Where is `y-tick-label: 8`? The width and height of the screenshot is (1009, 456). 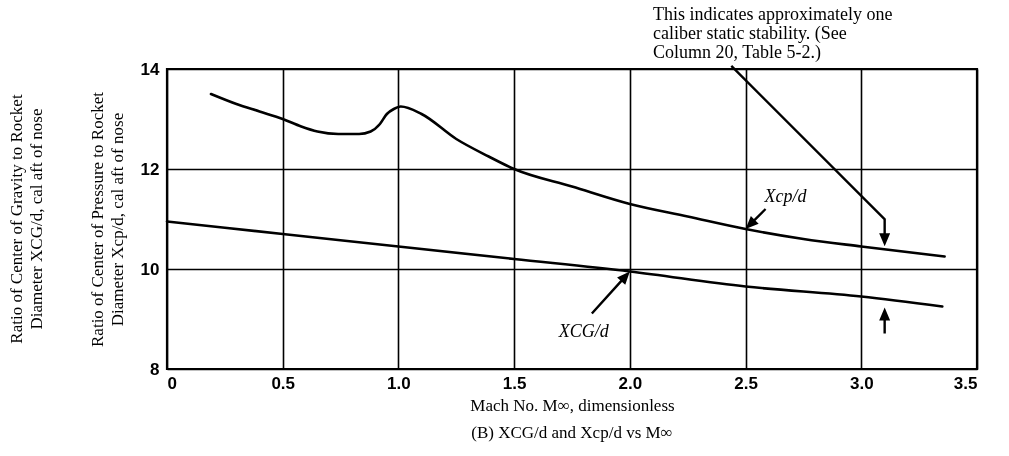
y-tick-label: 8 is located at coordinates (155, 369).